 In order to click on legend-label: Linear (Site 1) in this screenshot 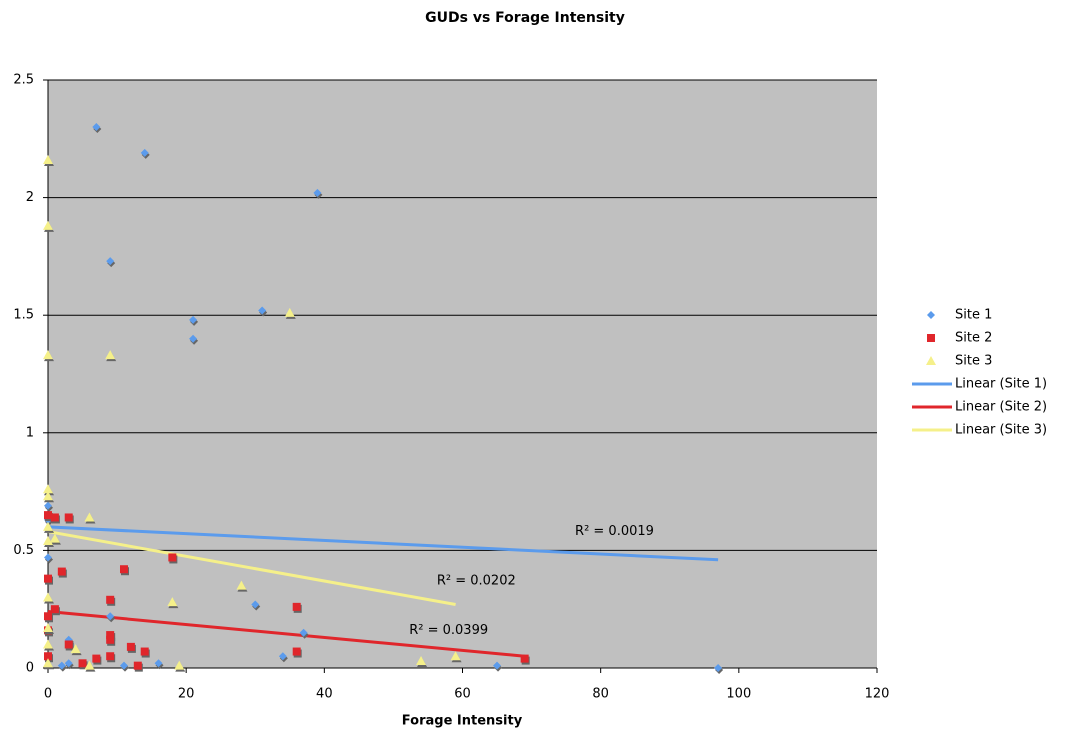, I will do `click(1001, 384)`.